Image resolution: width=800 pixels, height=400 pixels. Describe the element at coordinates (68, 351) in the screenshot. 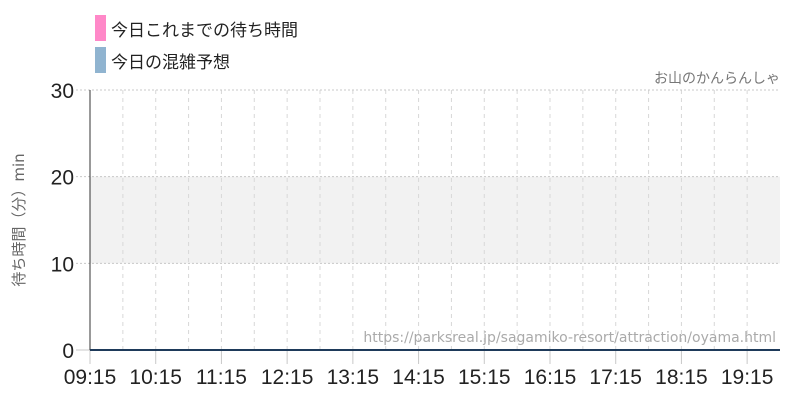

I see `y-tick-label: 0` at that location.